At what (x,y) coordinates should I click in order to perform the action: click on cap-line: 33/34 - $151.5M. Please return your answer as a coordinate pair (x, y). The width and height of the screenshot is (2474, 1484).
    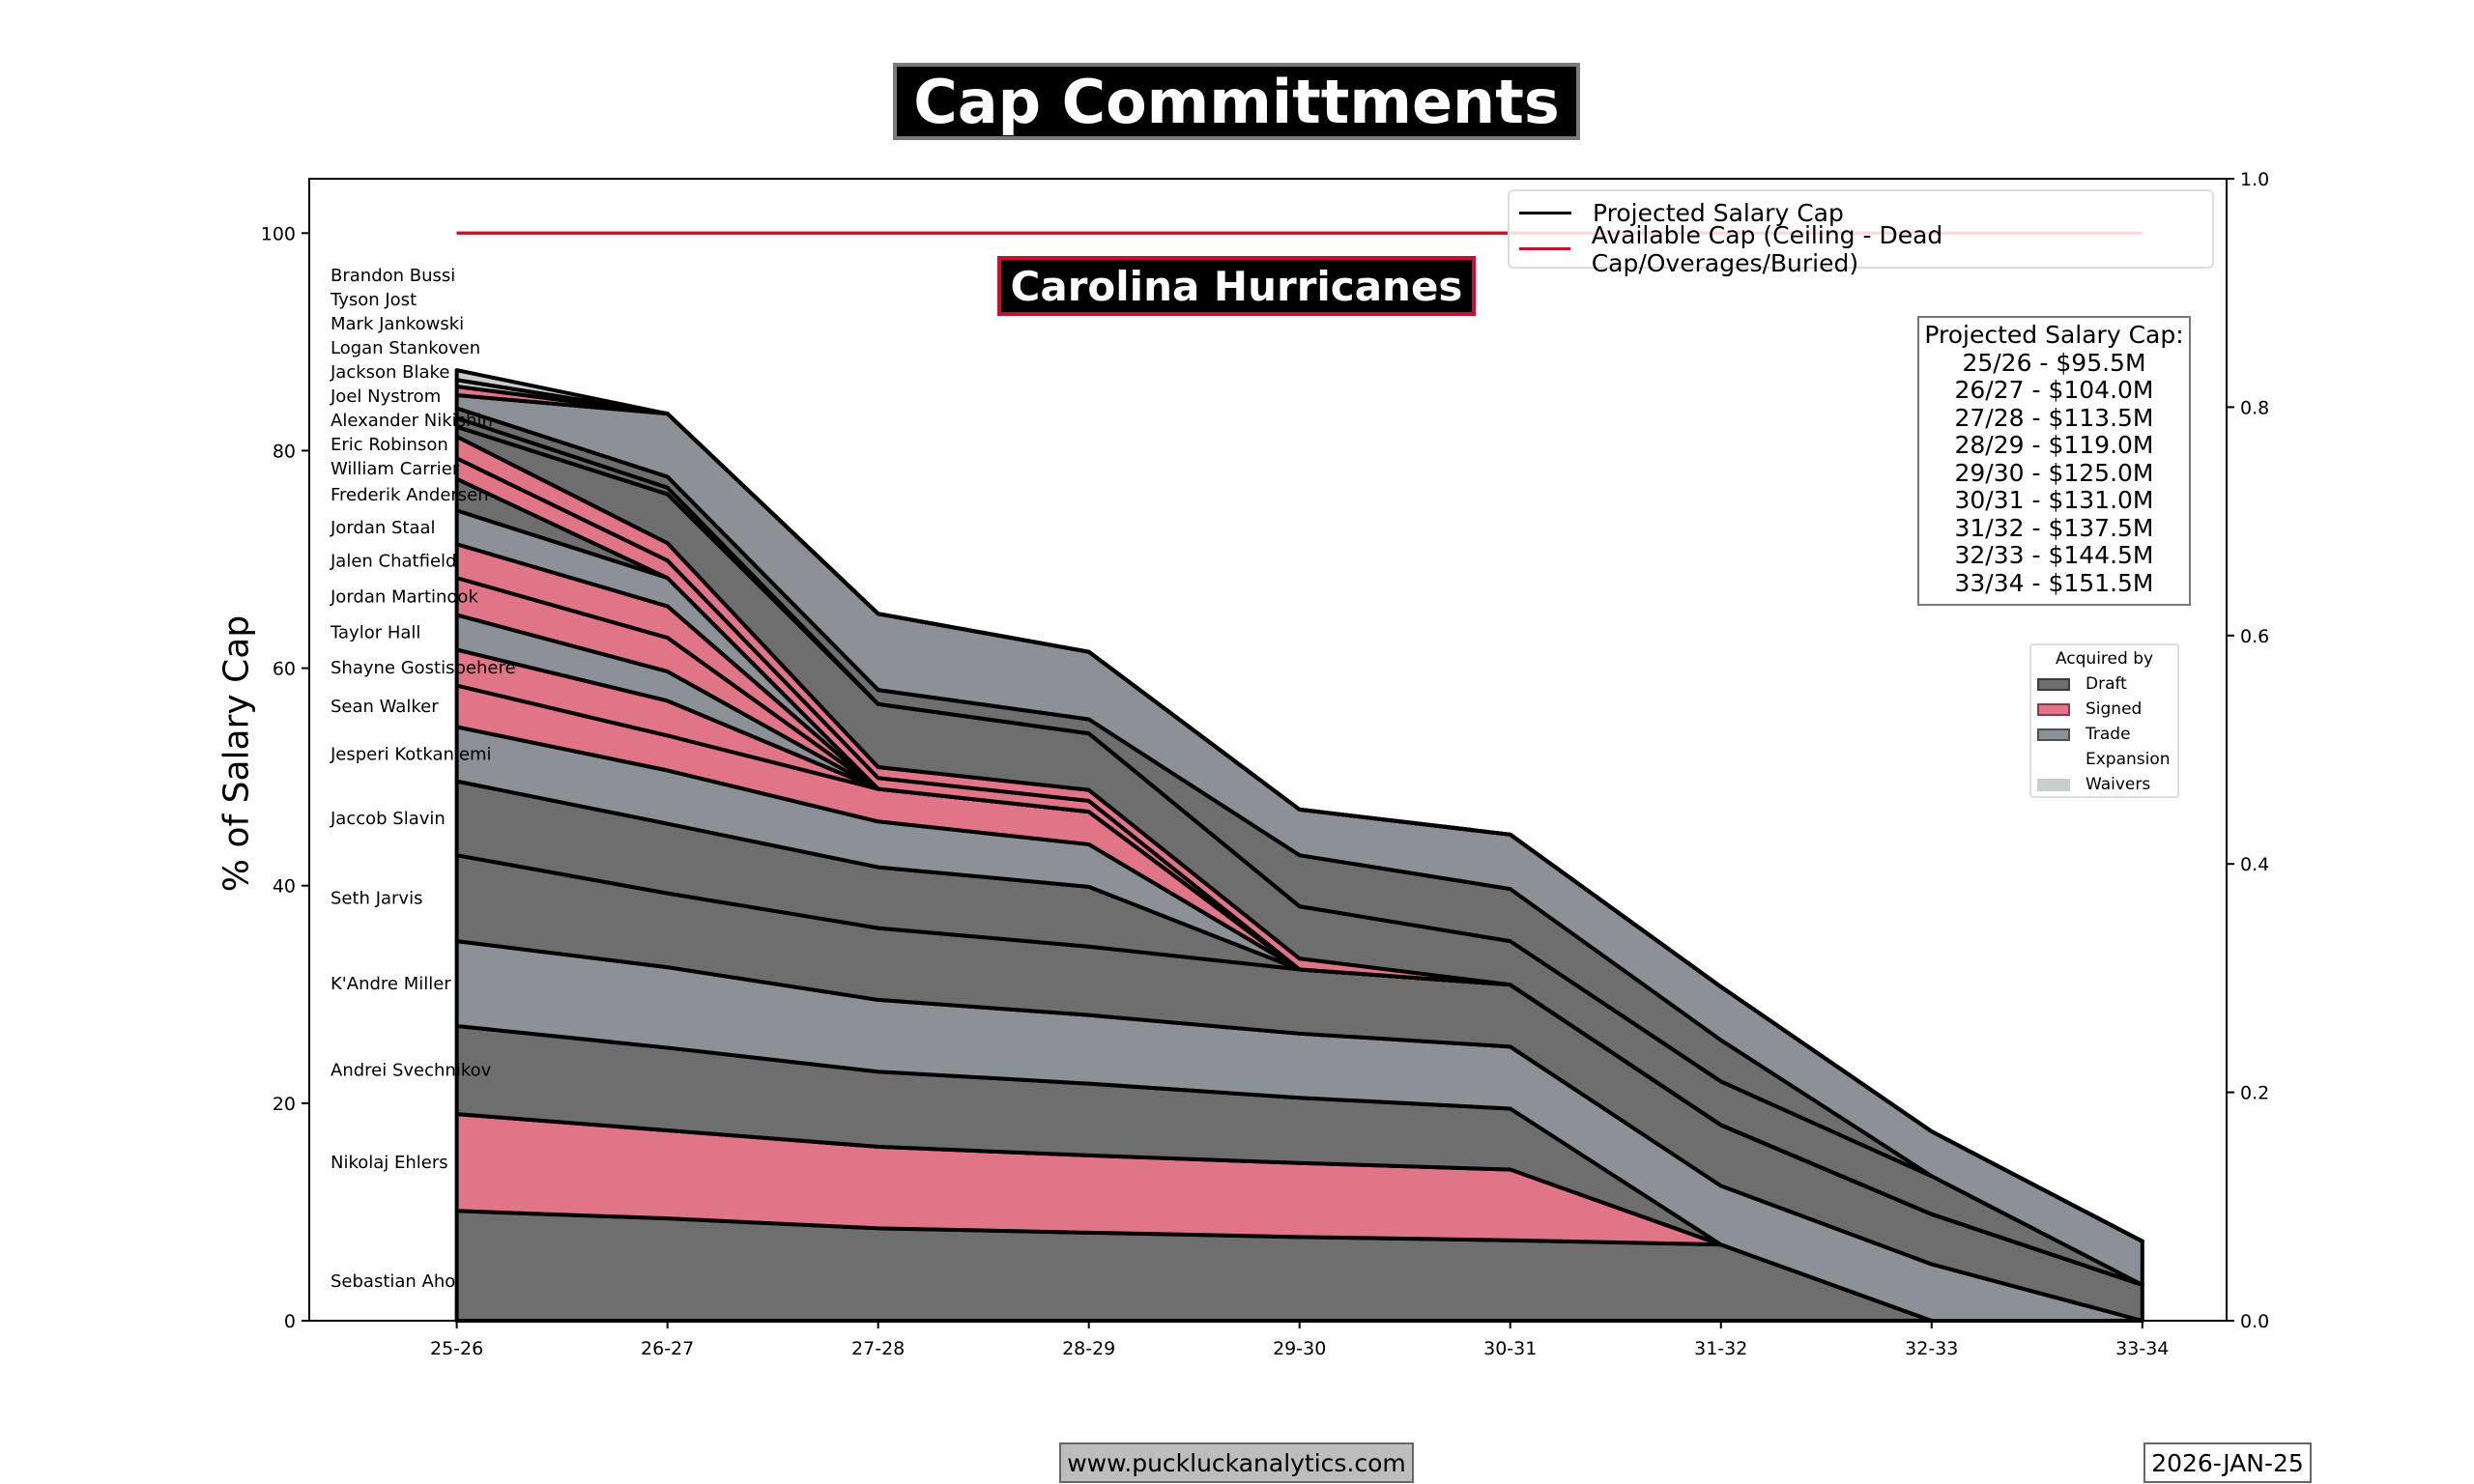
    Looking at the image, I should click on (2054, 582).